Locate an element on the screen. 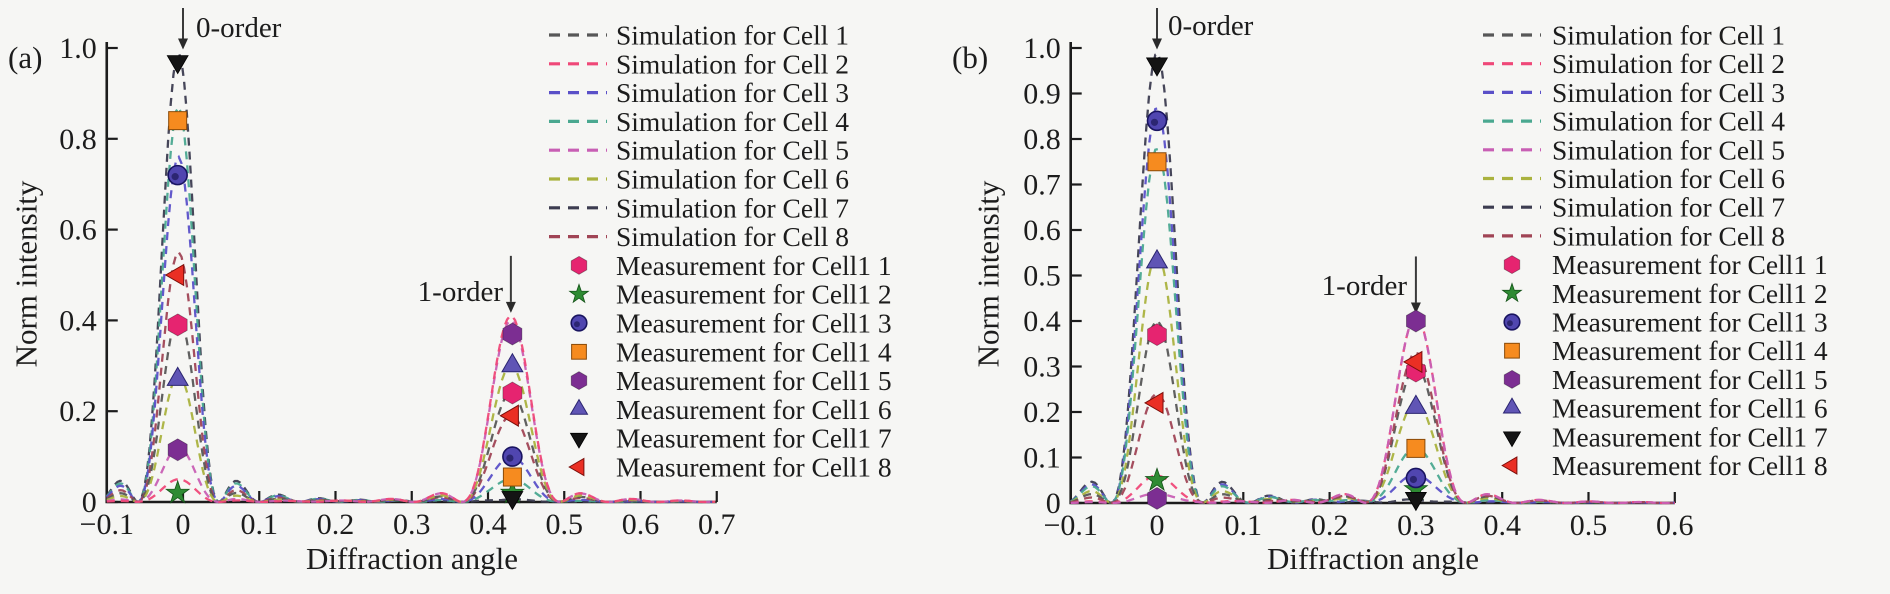 This screenshot has height=594, width=1890. legend-a-label: Measurement for Cell1 4 is located at coordinates (754, 351).